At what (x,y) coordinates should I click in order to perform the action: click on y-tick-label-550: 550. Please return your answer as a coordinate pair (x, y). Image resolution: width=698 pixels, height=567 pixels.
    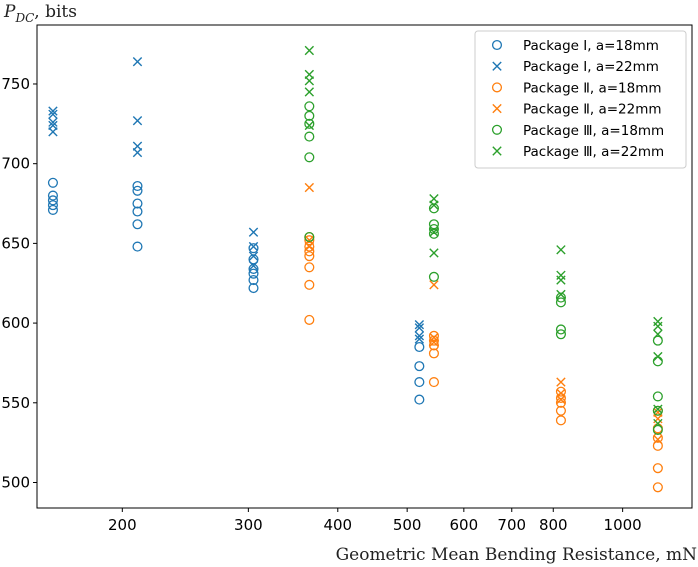
    Looking at the image, I should click on (15, 403).